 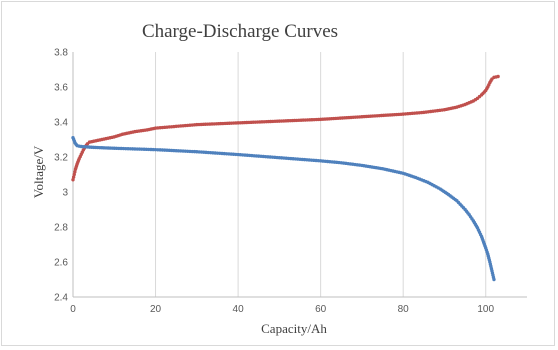 What do you see at coordinates (294, 328) in the screenshot?
I see `x-axis-label: Capacity/Ah` at bounding box center [294, 328].